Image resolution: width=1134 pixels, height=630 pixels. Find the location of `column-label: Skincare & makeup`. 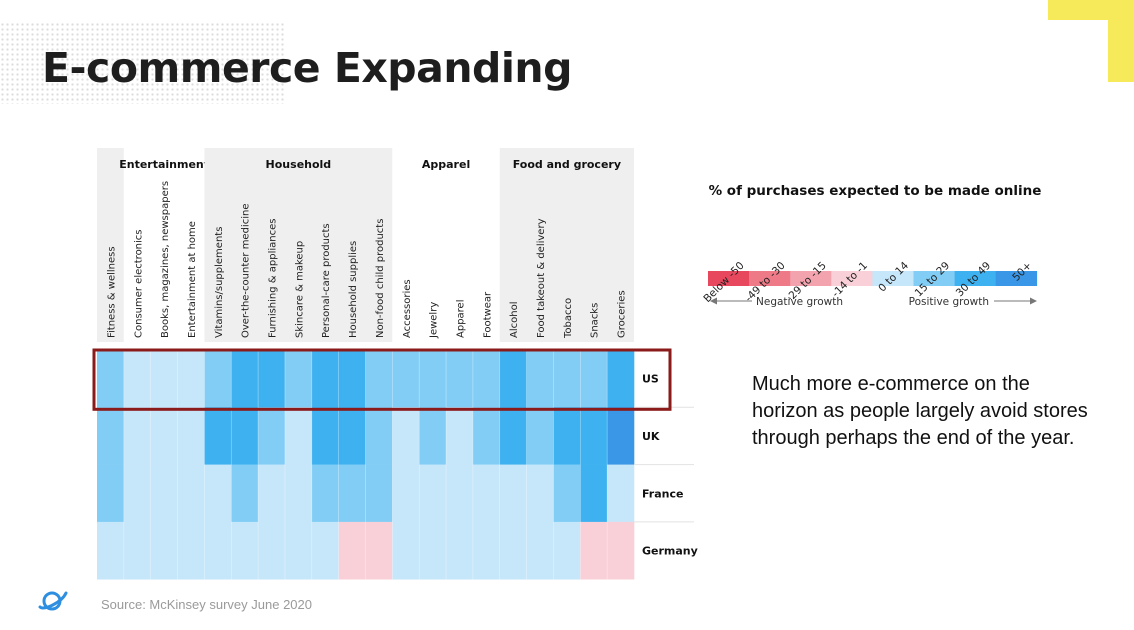

column-label: Skincare & makeup is located at coordinates (299, 289).